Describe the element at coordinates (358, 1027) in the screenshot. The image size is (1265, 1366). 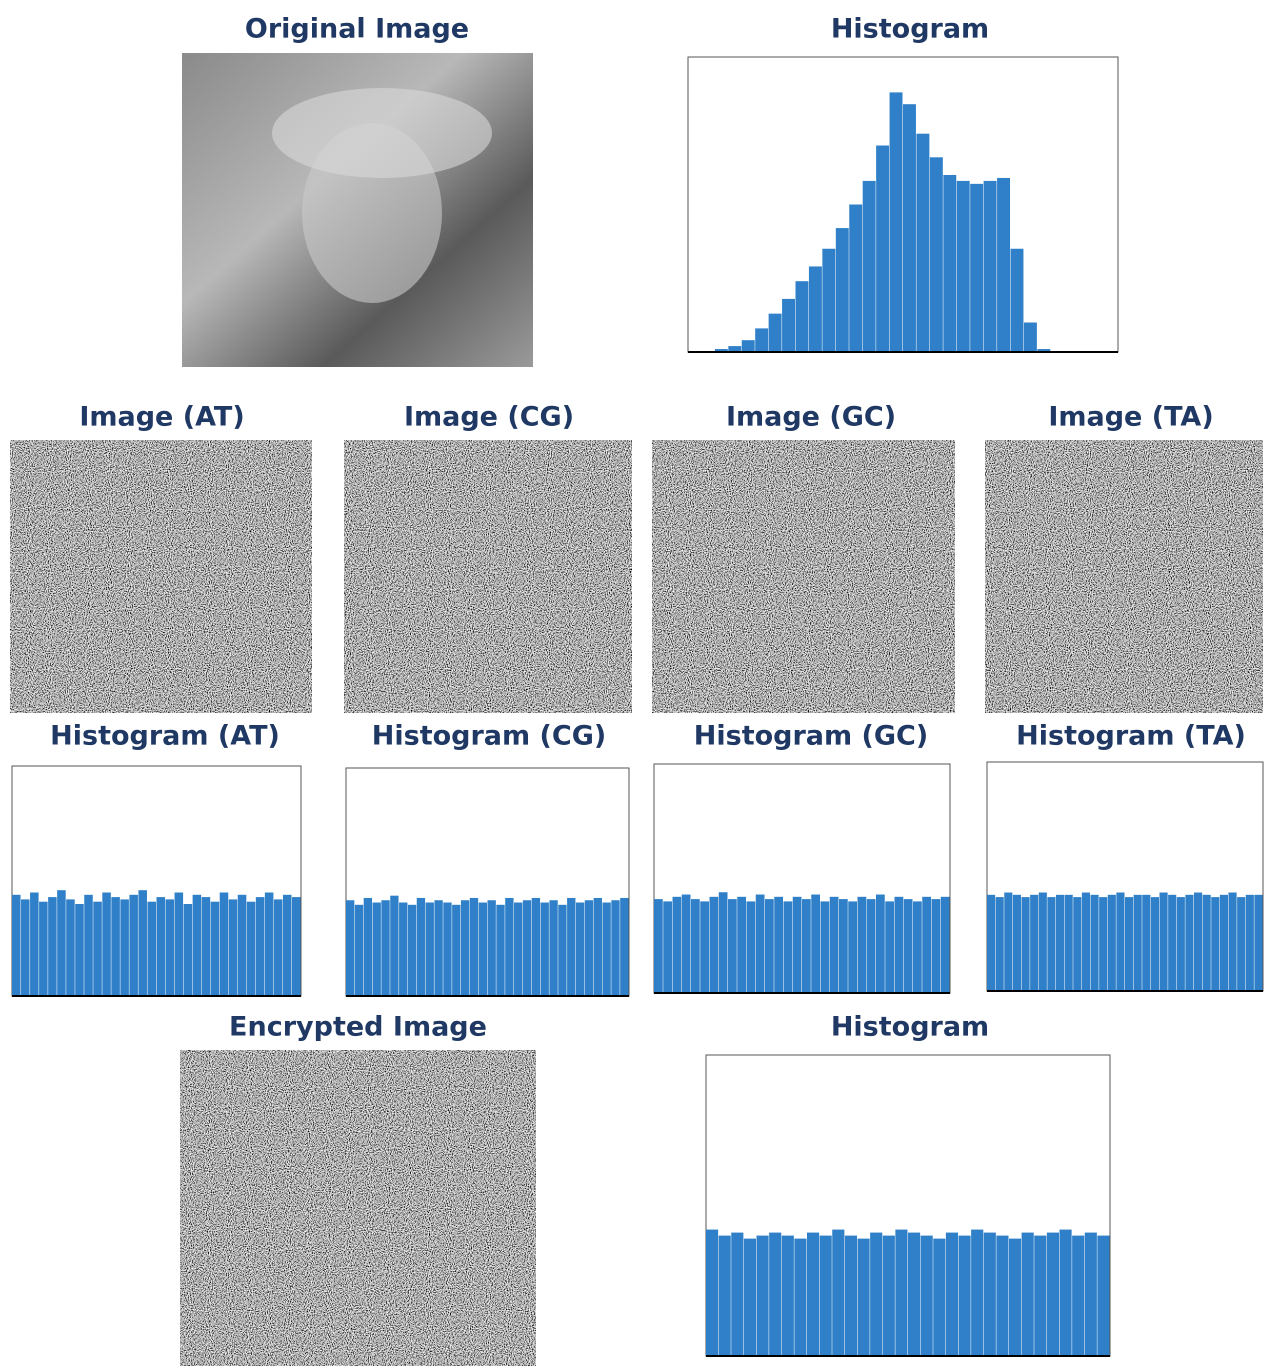
I see `image-title: Encrypted Image` at that location.